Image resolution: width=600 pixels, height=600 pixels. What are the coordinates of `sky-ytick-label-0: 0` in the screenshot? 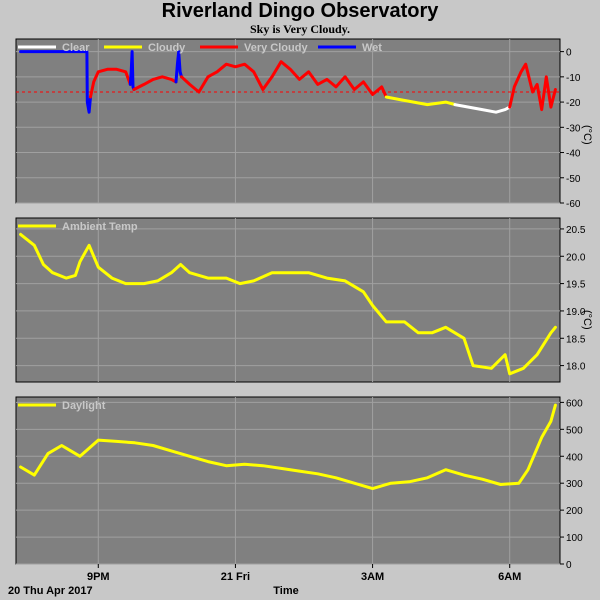 It's located at (569, 53).